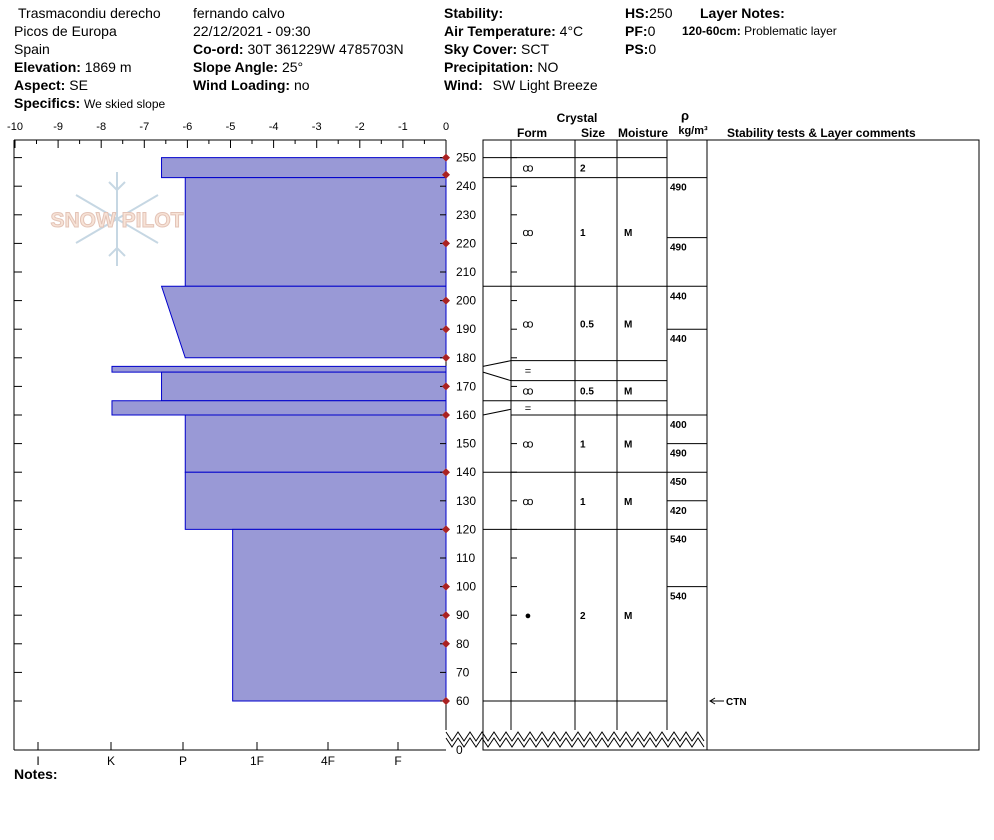 This screenshot has width=994, height=840. I want to click on density-unit-header: kg/m³, so click(693, 131).